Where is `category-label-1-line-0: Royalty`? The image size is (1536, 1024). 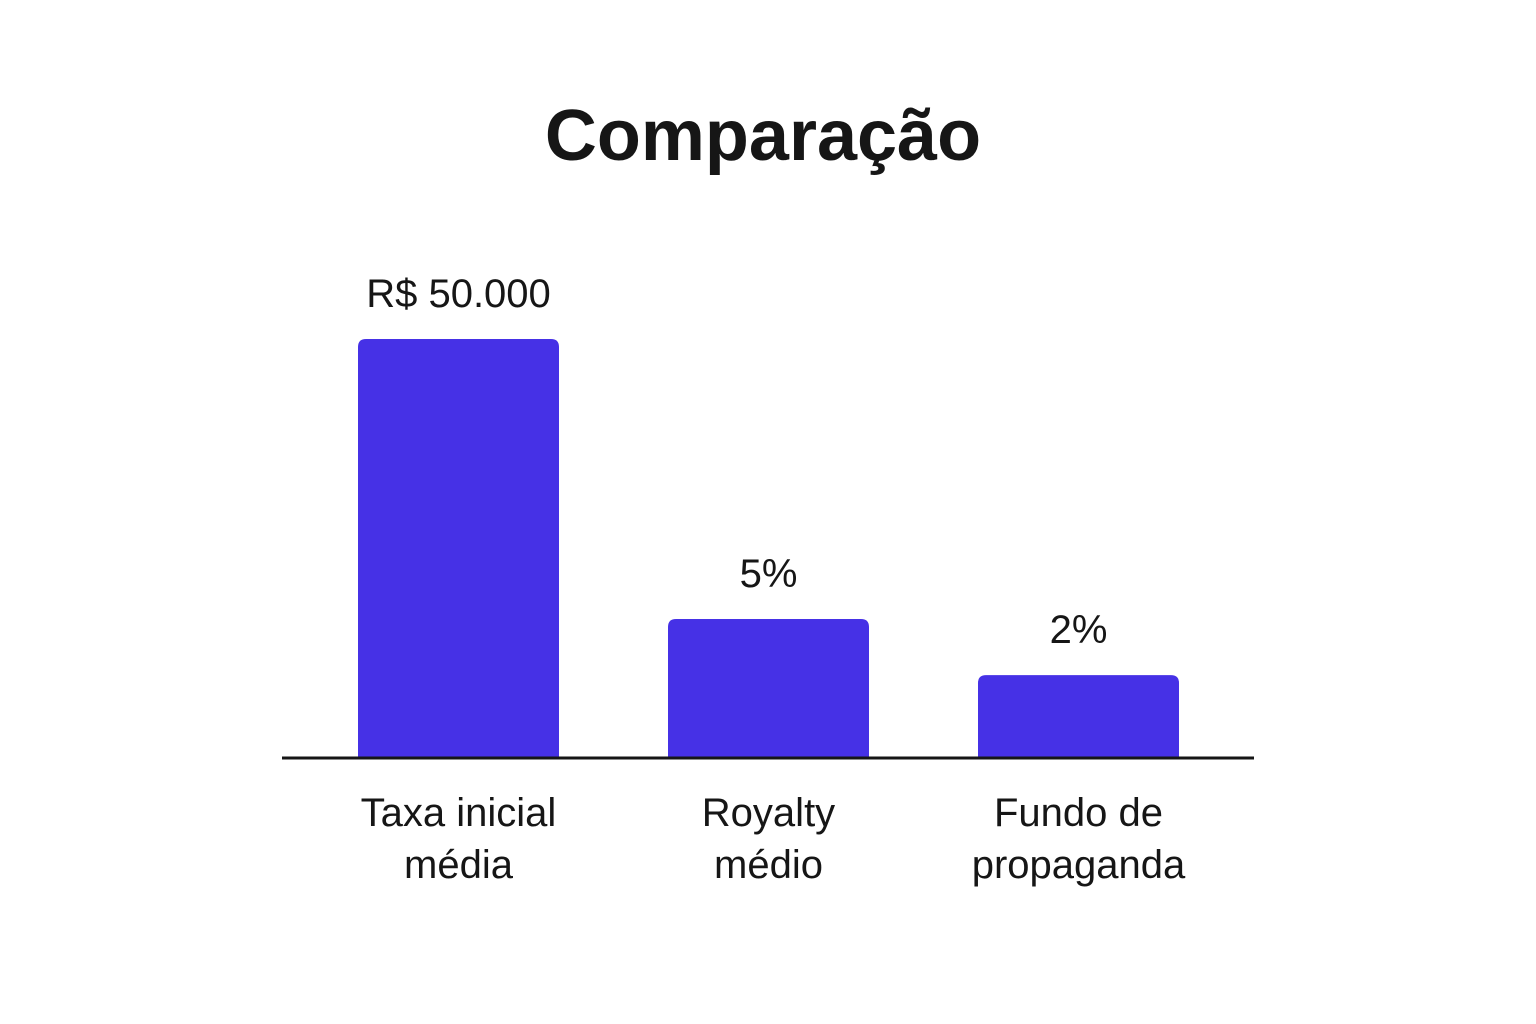
category-label-1-line-0: Royalty is located at coordinates (768, 813).